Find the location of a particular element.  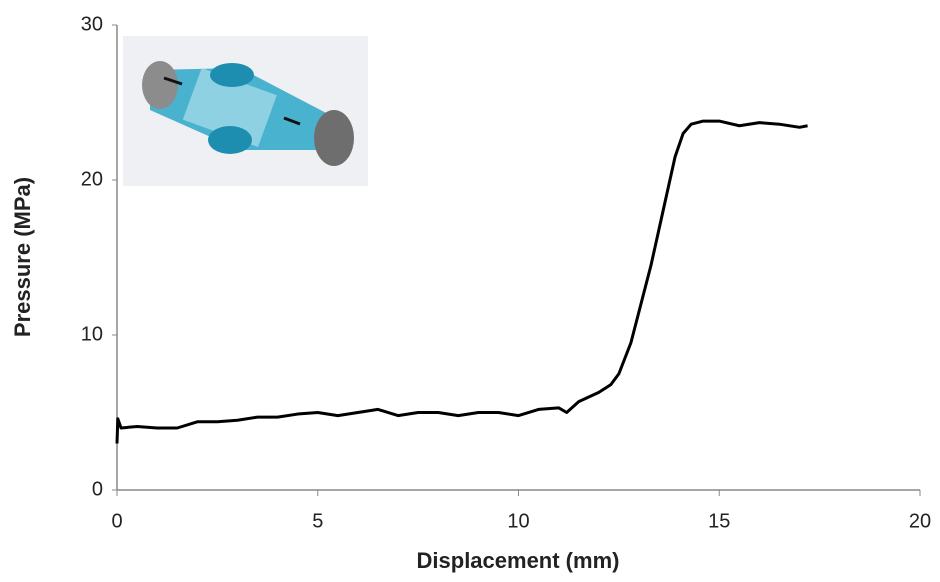

x-tick-label: 0 is located at coordinates (116, 521).